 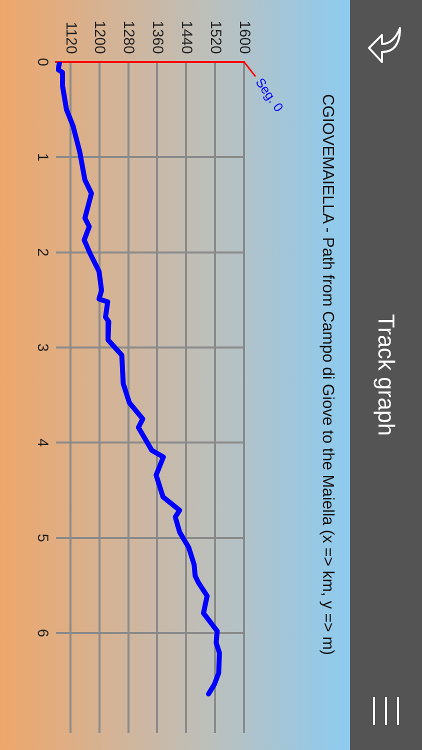 I want to click on x-tick-label: 1200, so click(x=99, y=37).